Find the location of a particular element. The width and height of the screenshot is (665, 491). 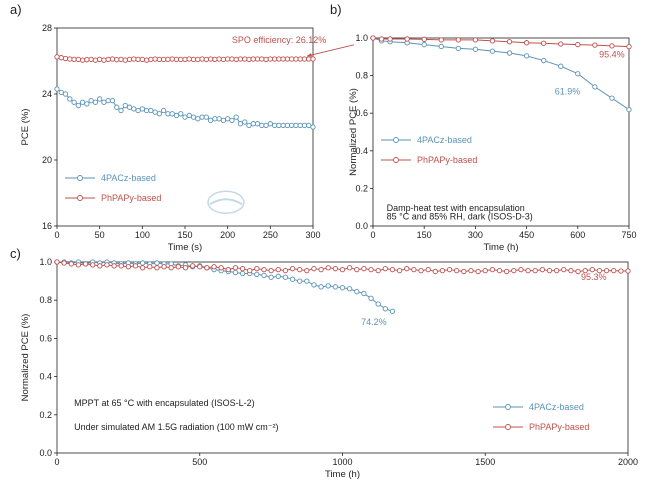

x-tick-label: 1000 is located at coordinates (342, 462).